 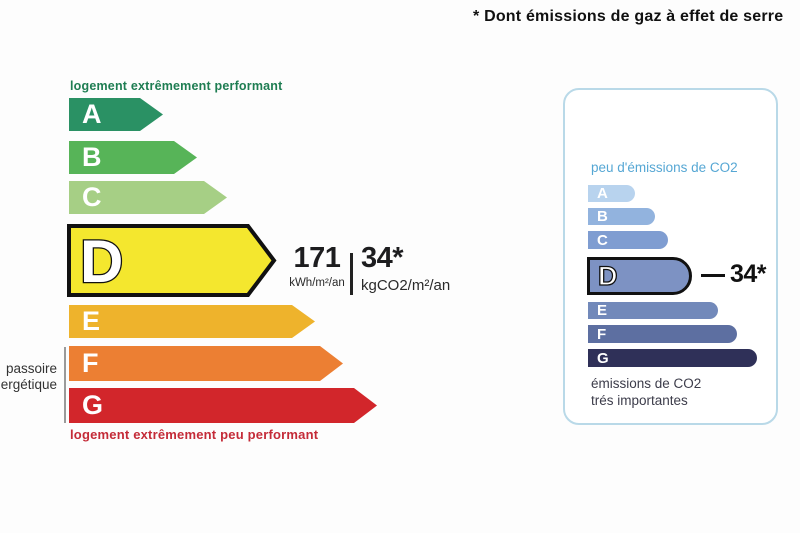 I want to click on energy-class-bar-d-selected: D, so click(x=172, y=260).